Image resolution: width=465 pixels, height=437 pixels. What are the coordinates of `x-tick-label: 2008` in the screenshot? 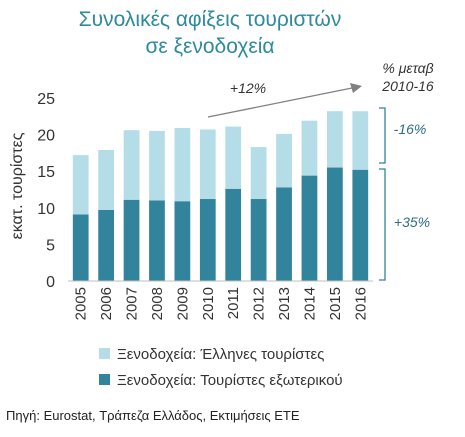 It's located at (157, 303).